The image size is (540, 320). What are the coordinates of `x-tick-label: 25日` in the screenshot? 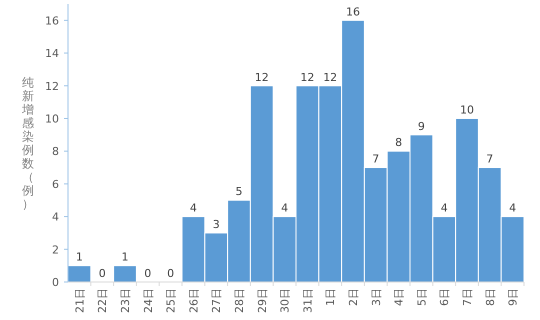 It's located at (171, 300).